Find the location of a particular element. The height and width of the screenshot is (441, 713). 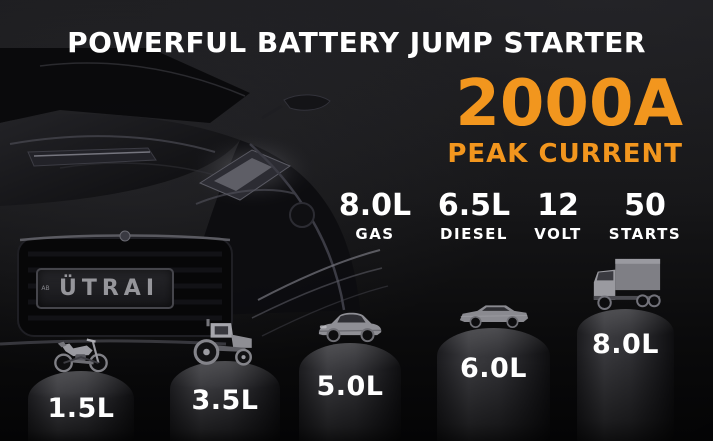

pedestal-8-0l: 8.0L is located at coordinates (625, 349).